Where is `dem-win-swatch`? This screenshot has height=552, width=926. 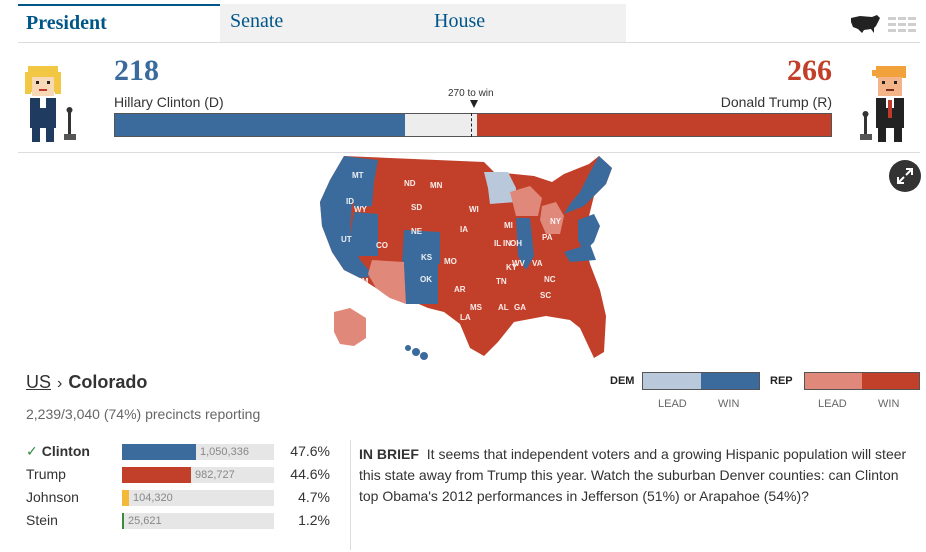 dem-win-swatch is located at coordinates (730, 381).